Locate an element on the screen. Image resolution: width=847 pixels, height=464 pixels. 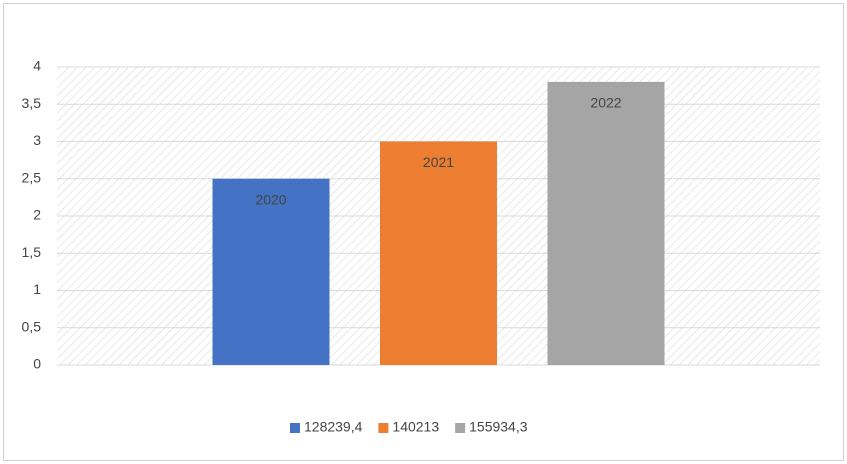
legend-label: 140213 is located at coordinates (415, 427).